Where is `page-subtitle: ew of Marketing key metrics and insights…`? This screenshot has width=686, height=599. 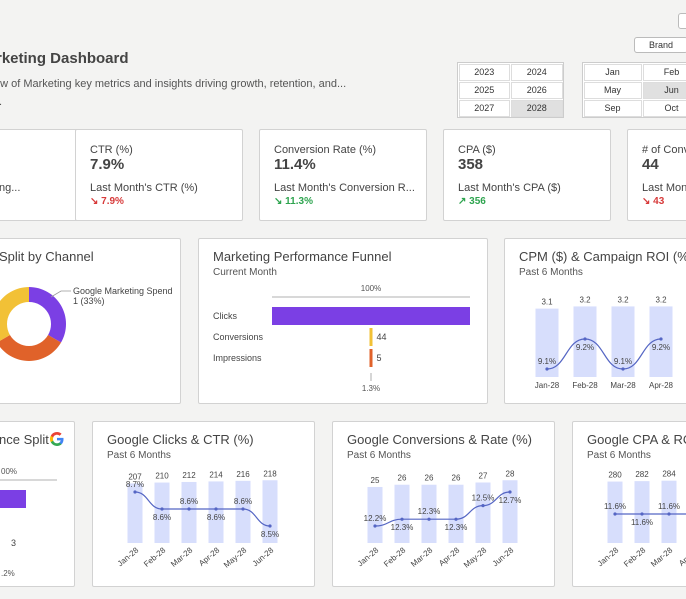
page-subtitle: ew of Marketing key metrics and insights… is located at coordinates (173, 84).